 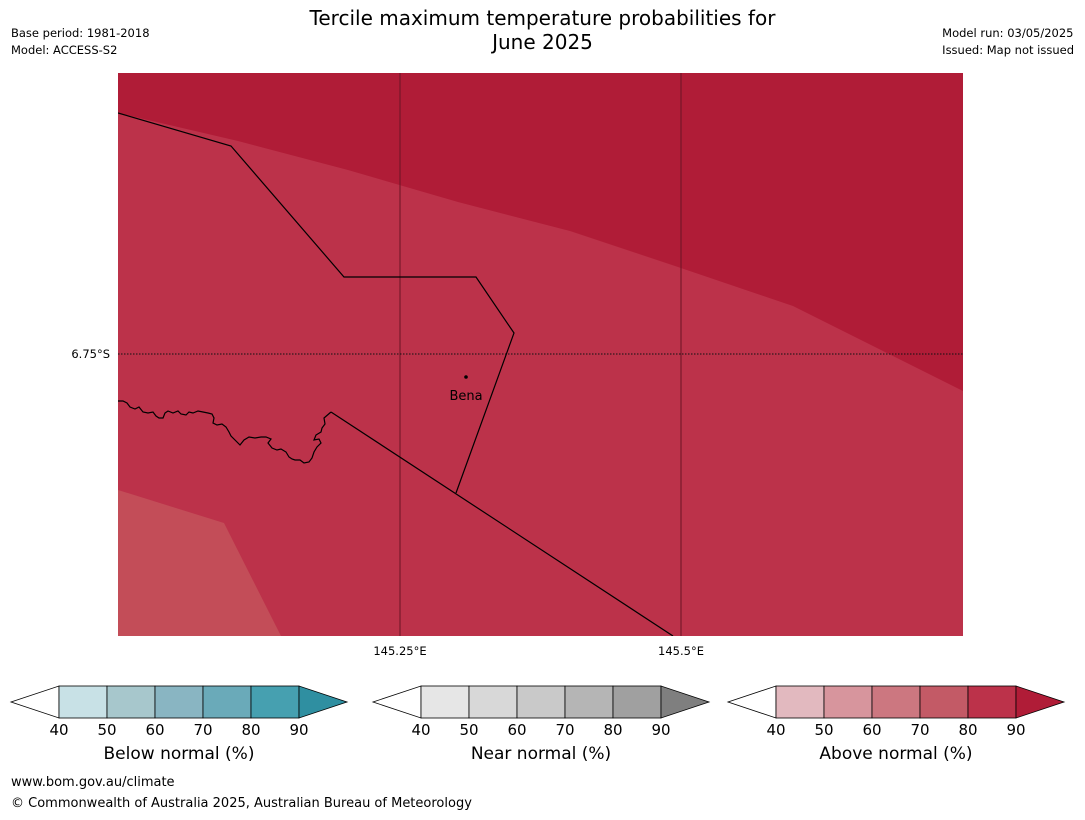 What do you see at coordinates (64, 50) in the screenshot?
I see `model-name: Model: ACCESS-S2` at bounding box center [64, 50].